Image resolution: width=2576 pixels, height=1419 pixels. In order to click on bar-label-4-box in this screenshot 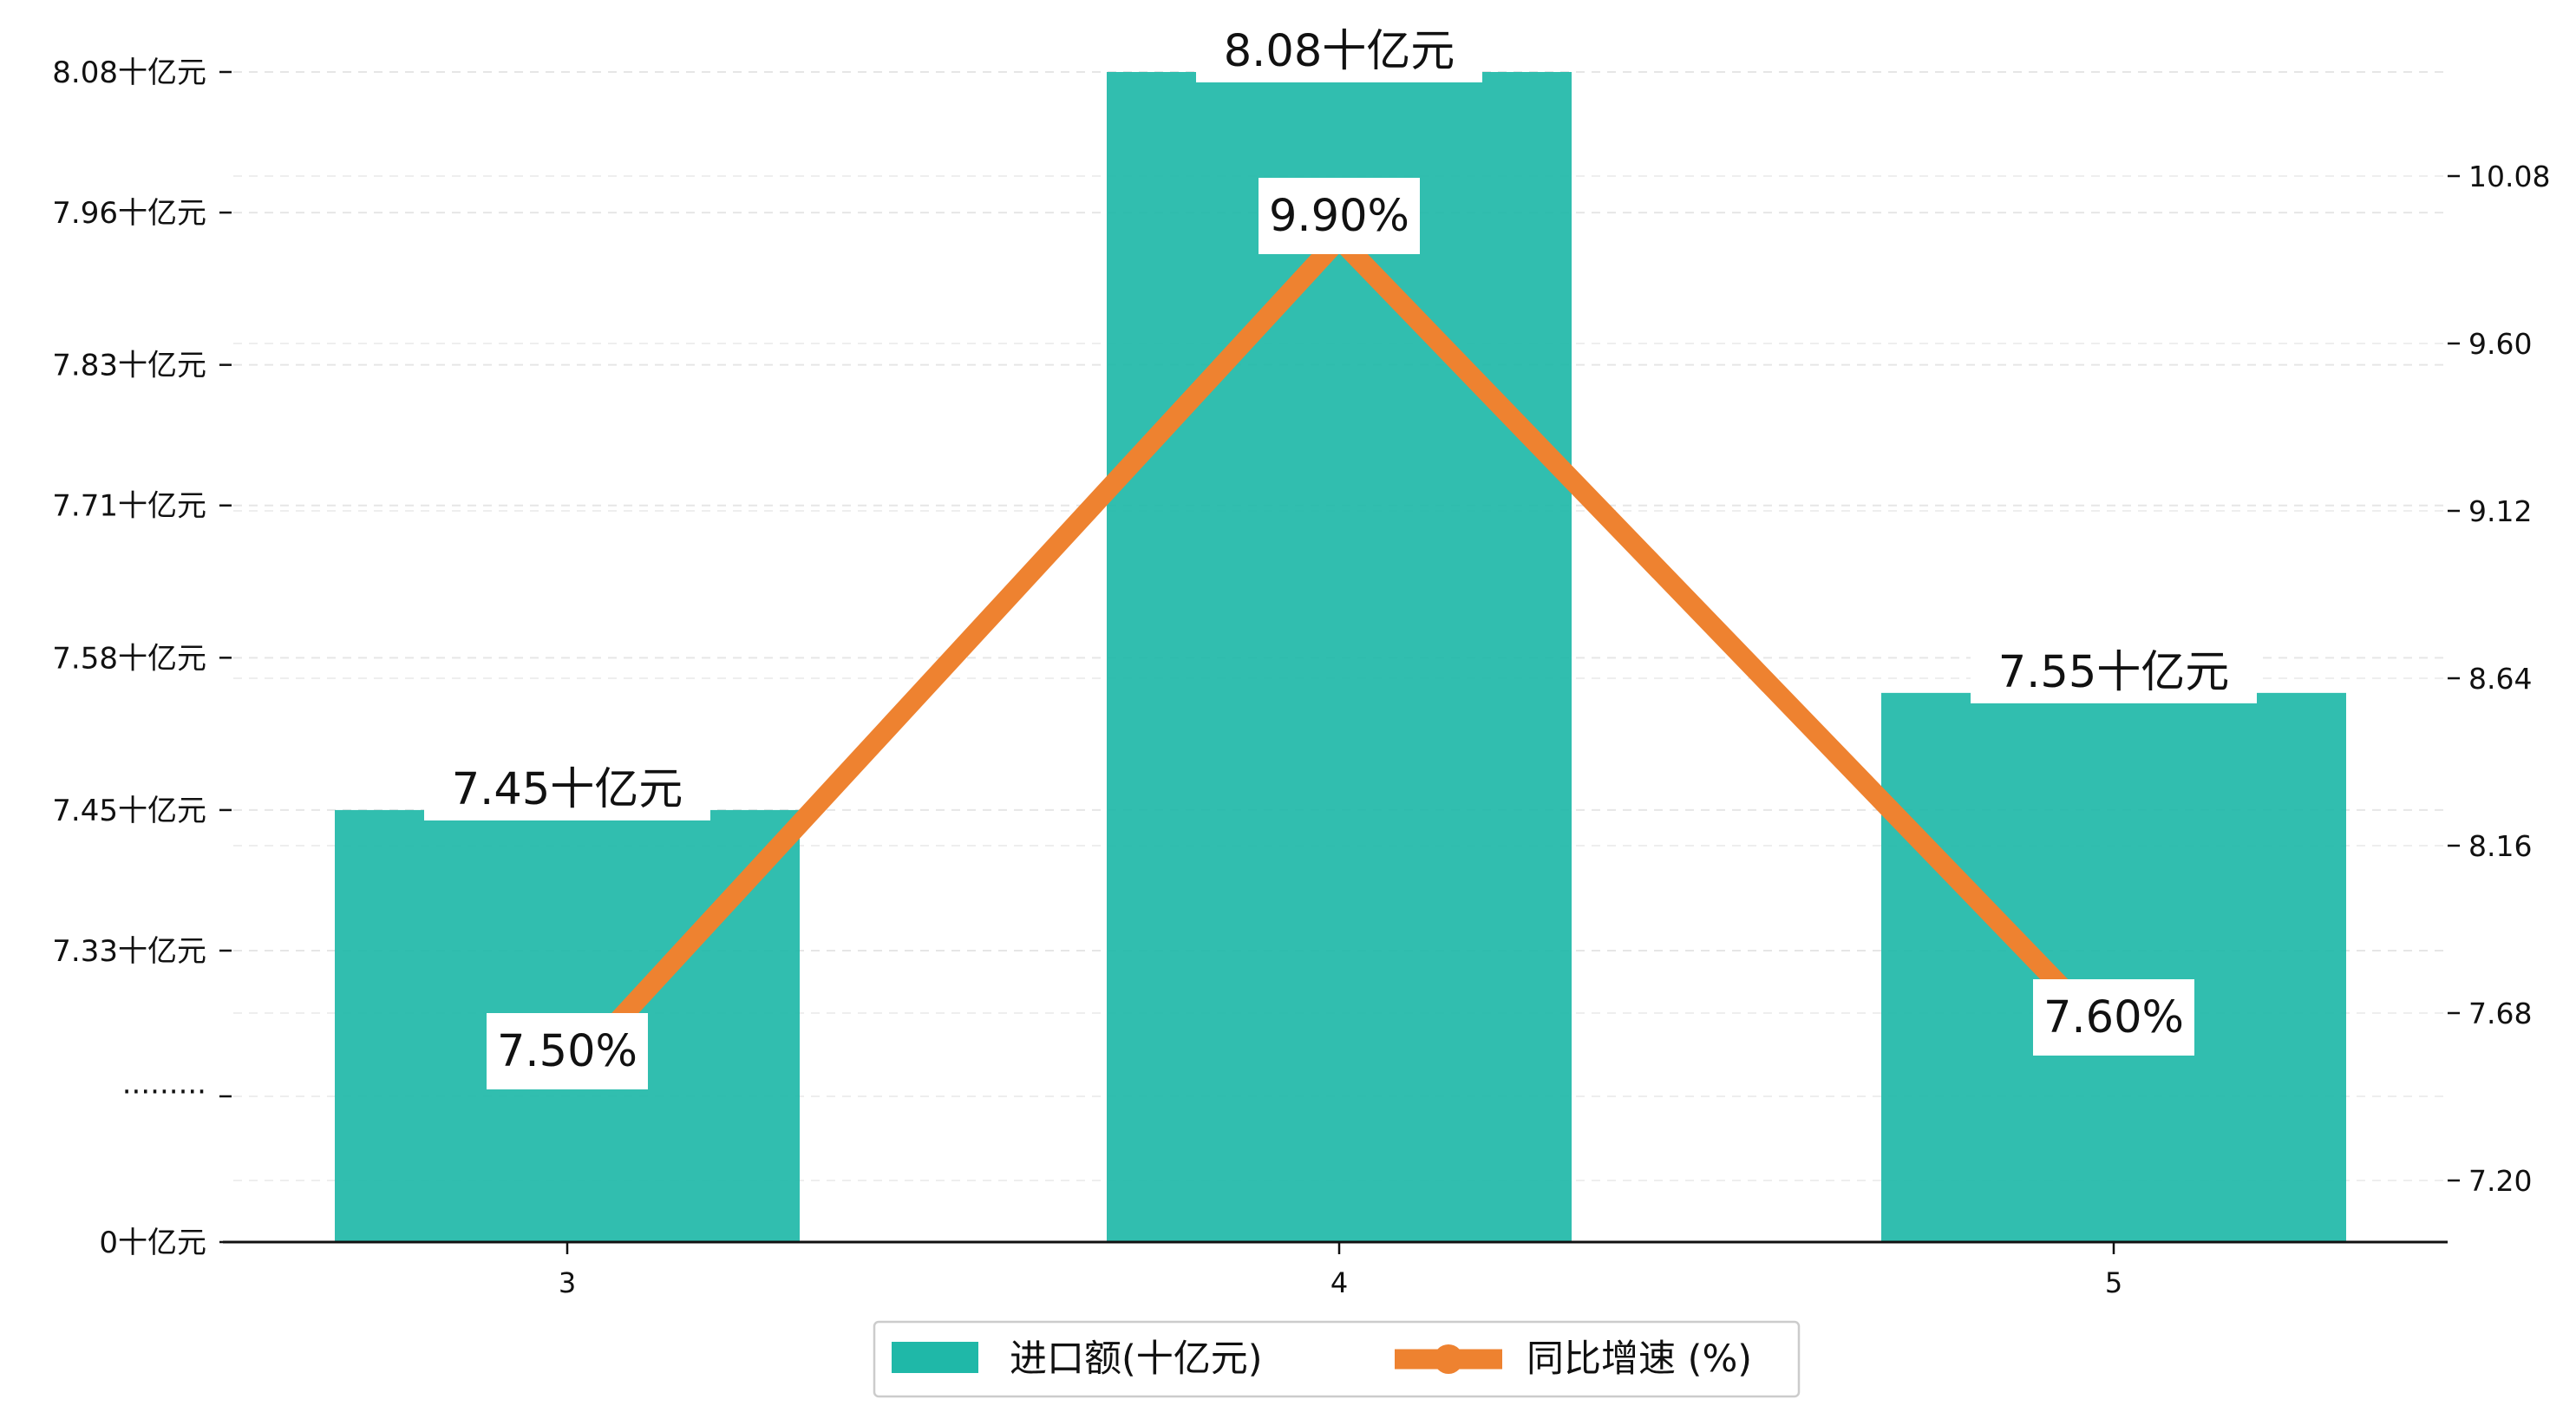, I will do `click(1339, 51)`.